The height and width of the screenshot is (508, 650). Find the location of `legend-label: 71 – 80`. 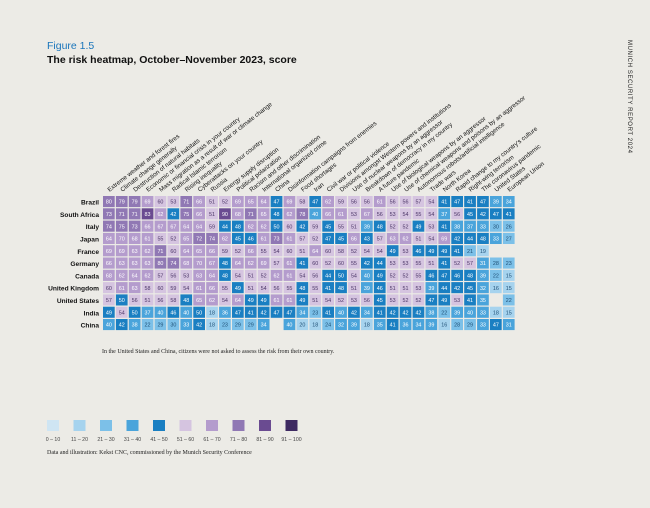

legend-label: 71 – 80 is located at coordinates (238, 440).